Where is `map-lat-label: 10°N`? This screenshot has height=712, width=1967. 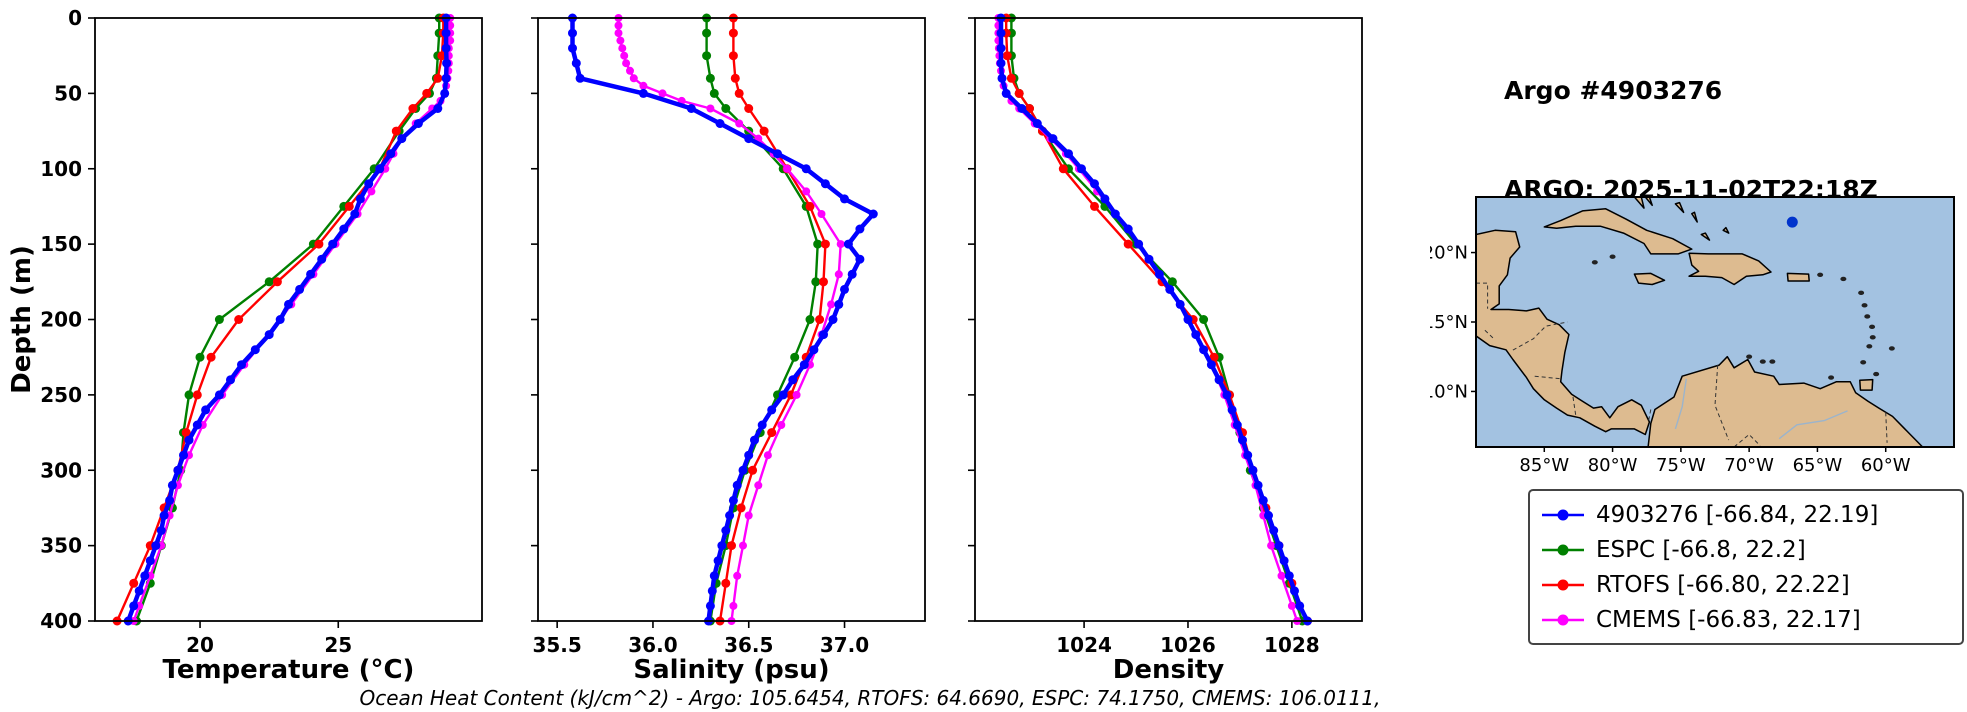 map-lat-label: 10°N is located at coordinates (1449, 391).